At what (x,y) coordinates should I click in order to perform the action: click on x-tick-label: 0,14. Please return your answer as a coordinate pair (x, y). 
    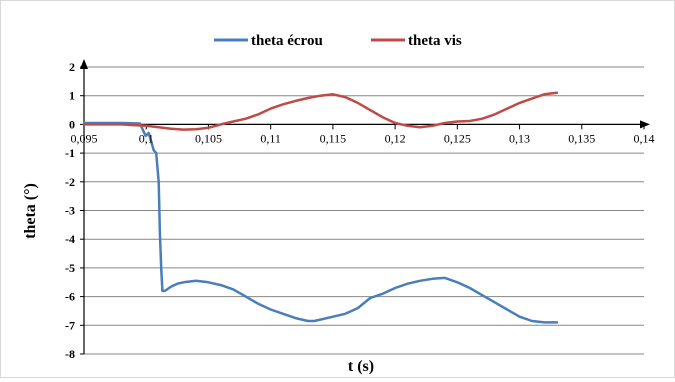
    Looking at the image, I should click on (644, 138).